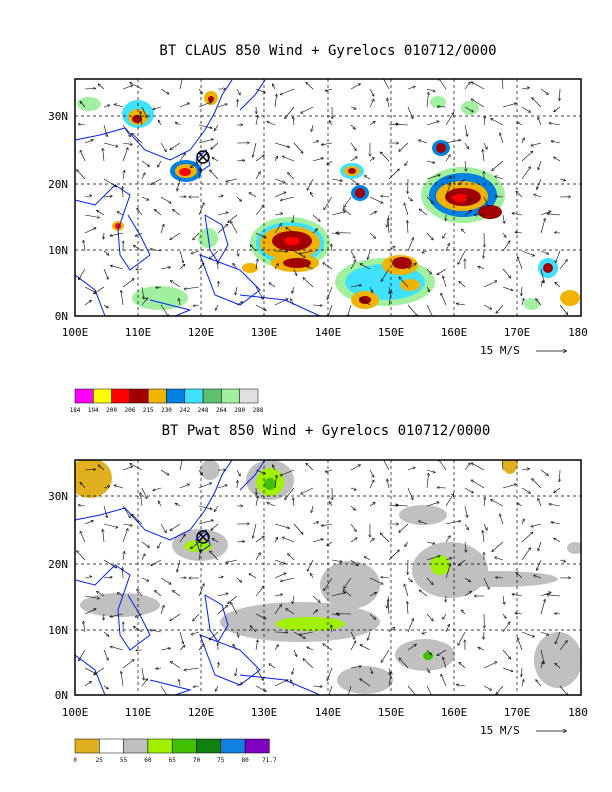 The image size is (612, 792). What do you see at coordinates (173, 760) in the screenshot?
I see `colorbar-label: 65` at bounding box center [173, 760].